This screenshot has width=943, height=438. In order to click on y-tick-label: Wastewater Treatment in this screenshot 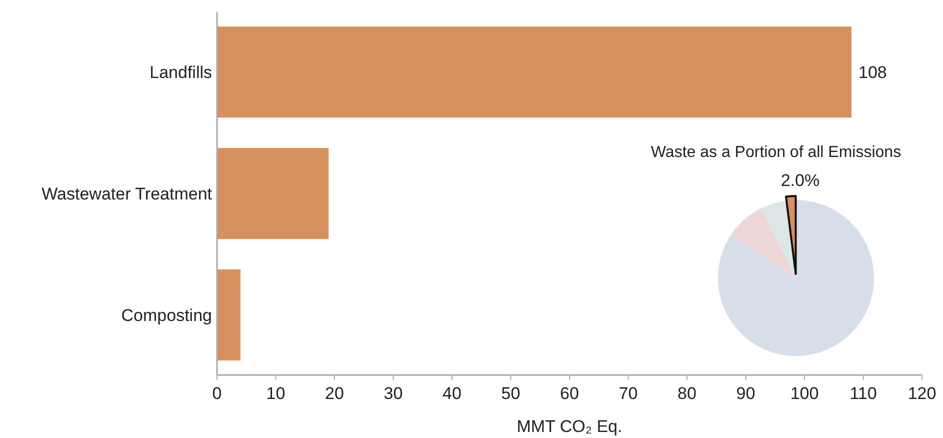, I will do `click(127, 194)`.